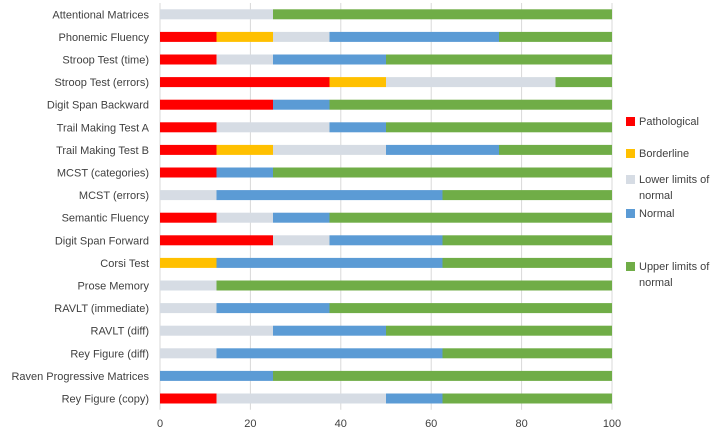 The height and width of the screenshot is (433, 718). Describe the element at coordinates (244, 149) in the screenshot. I see `bar-borderline-trail-making-test-b` at that location.